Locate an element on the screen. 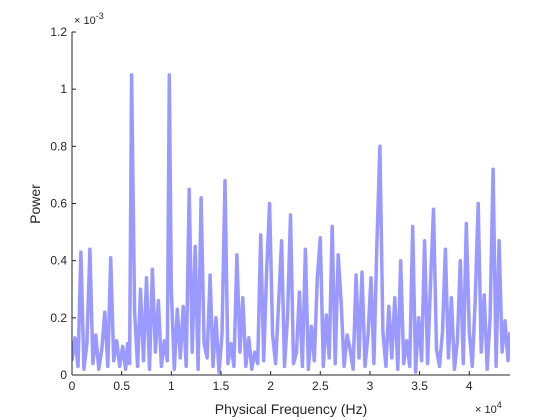 The height and width of the screenshot is (420, 560). x-tick-label: 0 is located at coordinates (72, 386).